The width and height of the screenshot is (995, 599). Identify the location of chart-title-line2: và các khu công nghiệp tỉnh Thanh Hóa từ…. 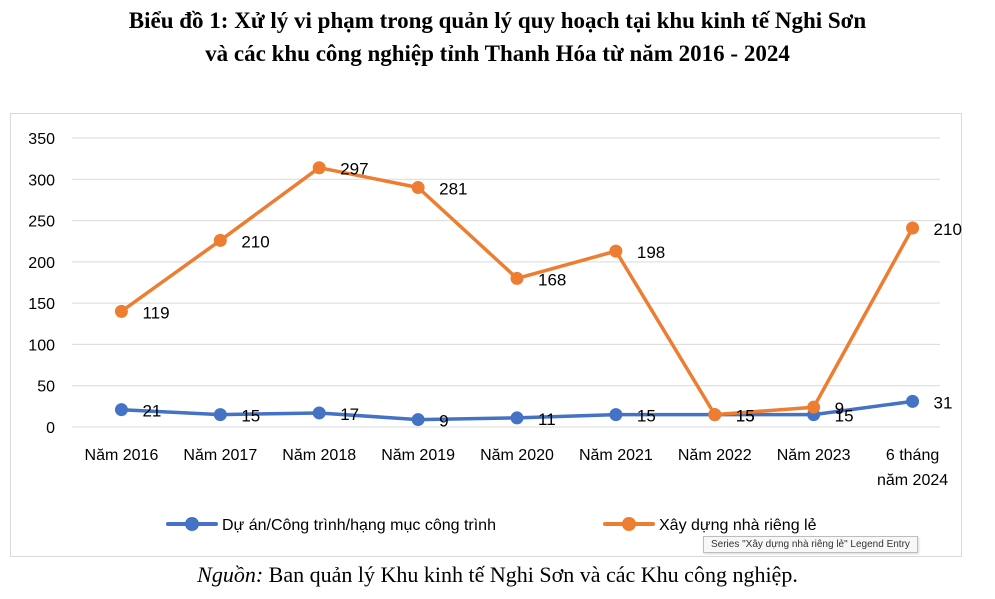
(497, 53).